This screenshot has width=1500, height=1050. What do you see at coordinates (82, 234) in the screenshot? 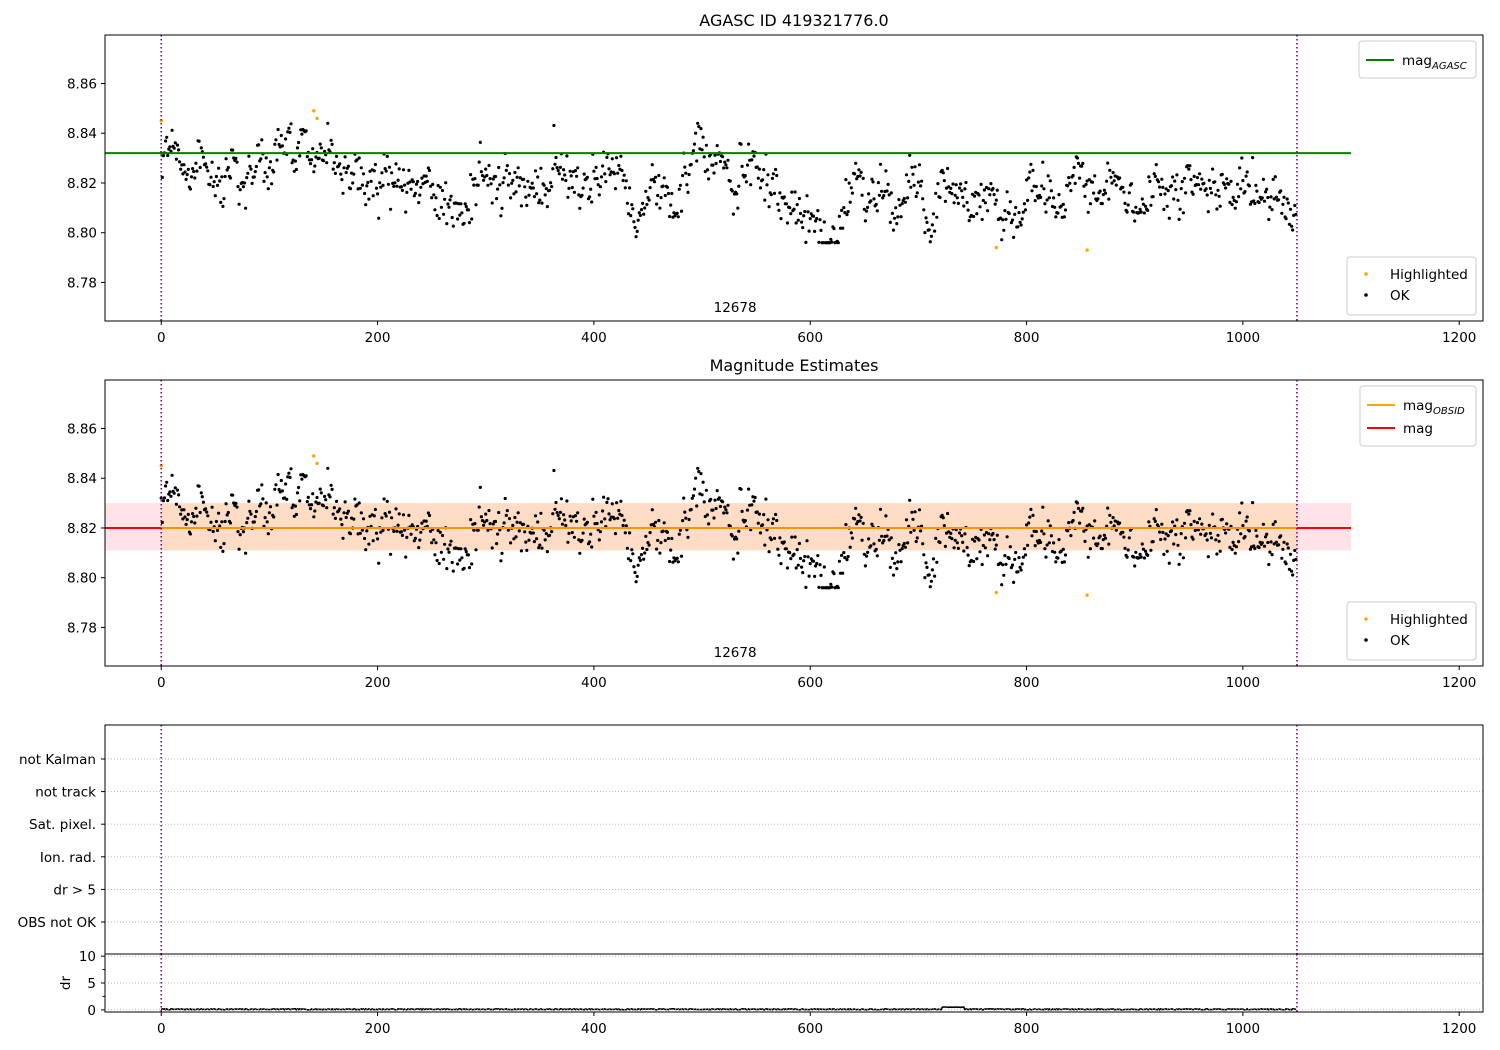
I see `y-tick-label: 8.80` at bounding box center [82, 234].